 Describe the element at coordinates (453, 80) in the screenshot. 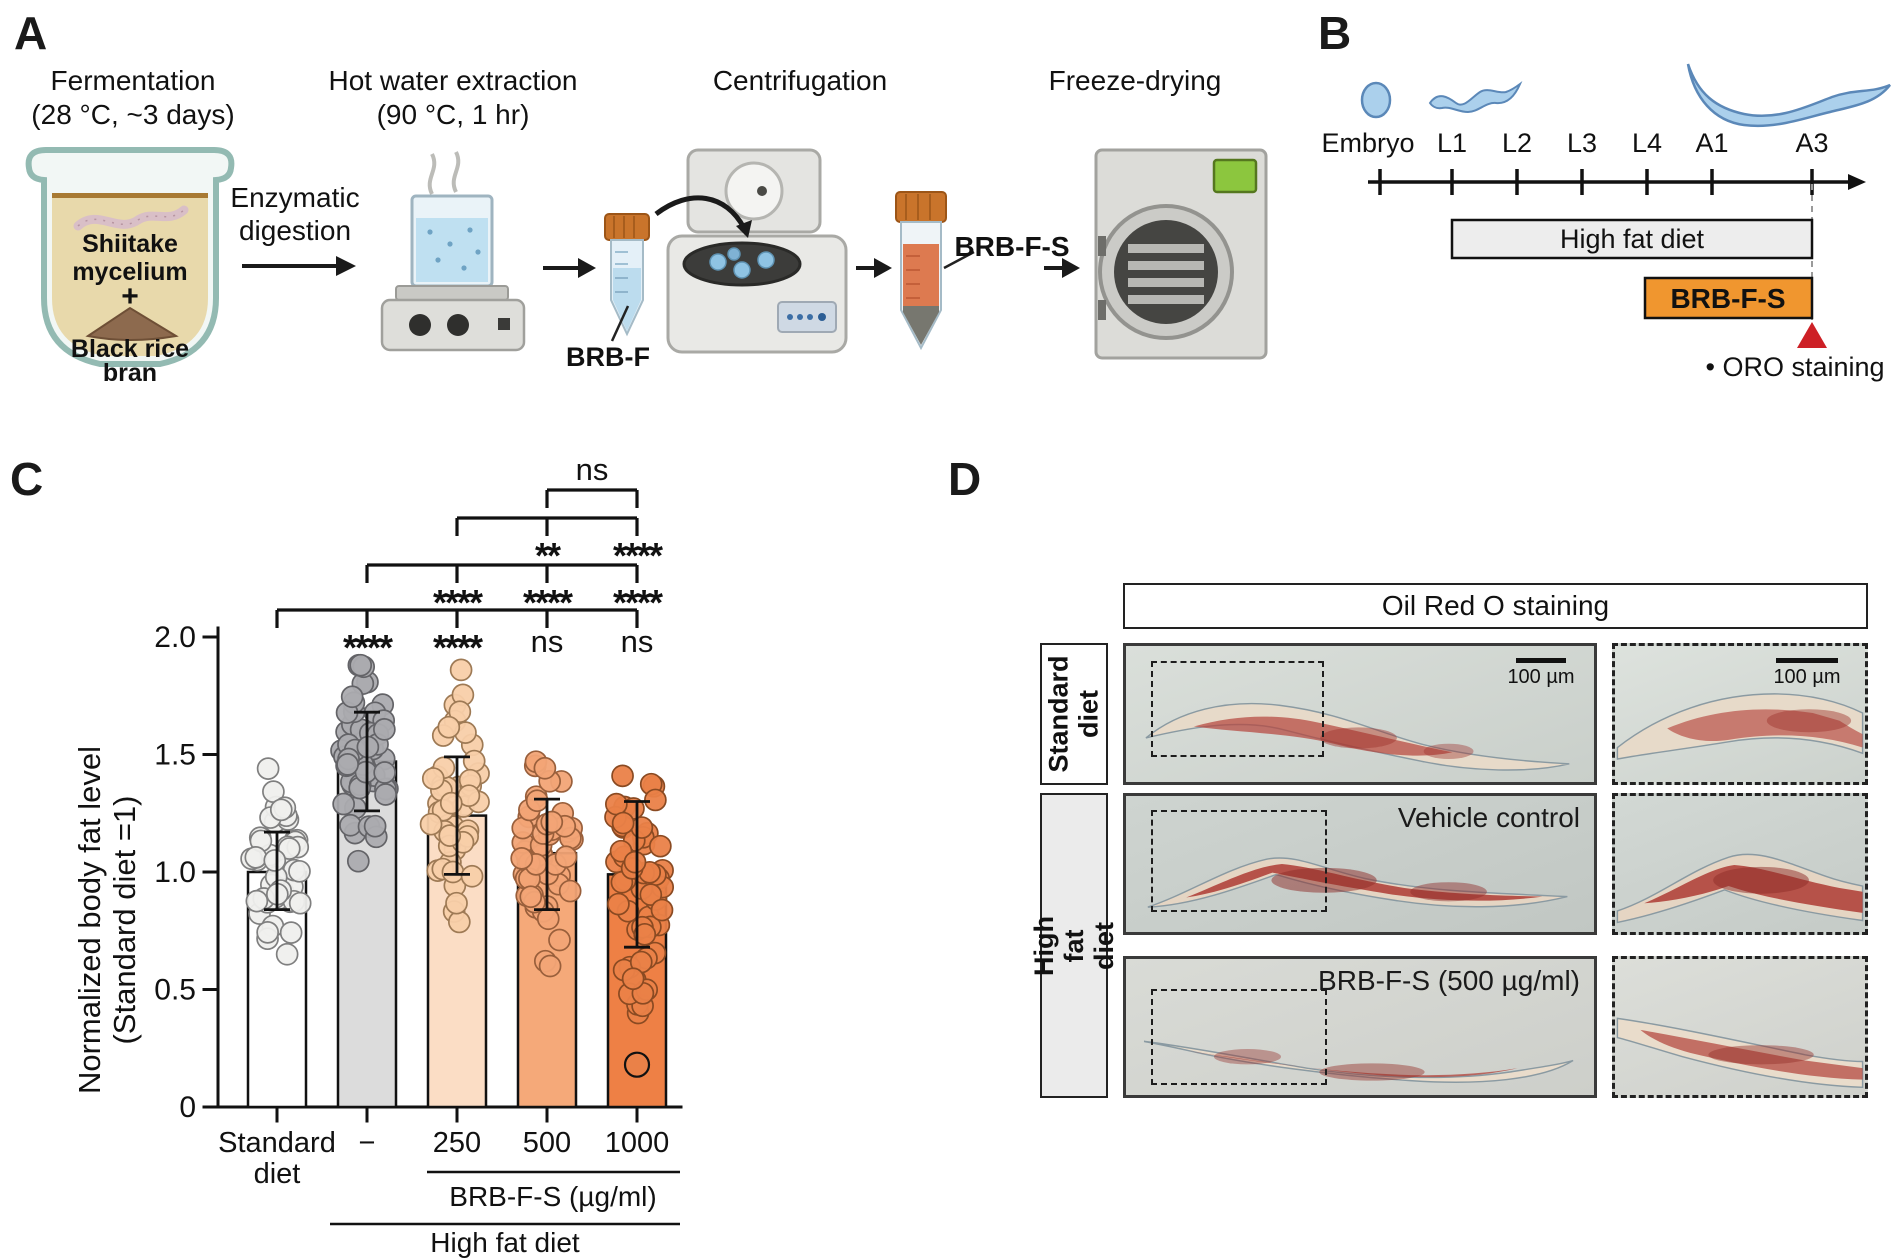

I see `step2-title: Hot water extraction` at that location.